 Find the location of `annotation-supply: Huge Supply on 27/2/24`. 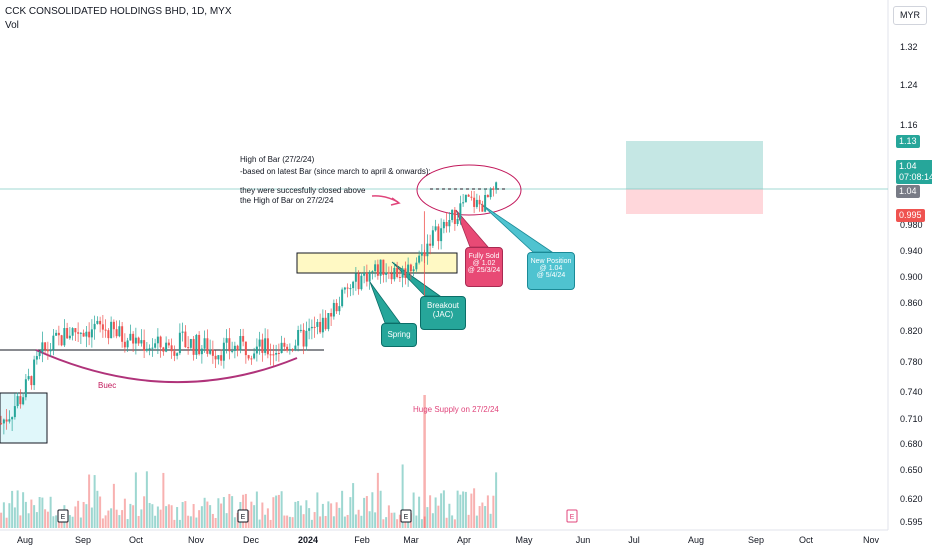

annotation-supply: Huge Supply on 27/2/24 is located at coordinates (456, 409).